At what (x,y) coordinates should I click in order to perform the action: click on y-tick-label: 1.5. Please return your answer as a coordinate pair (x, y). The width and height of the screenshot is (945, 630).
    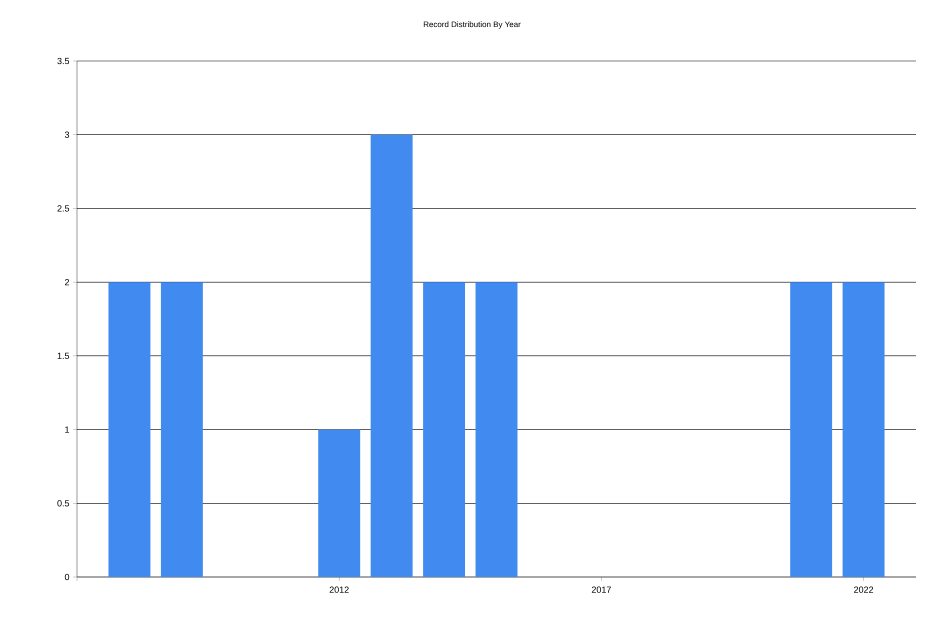
    Looking at the image, I should click on (64, 355).